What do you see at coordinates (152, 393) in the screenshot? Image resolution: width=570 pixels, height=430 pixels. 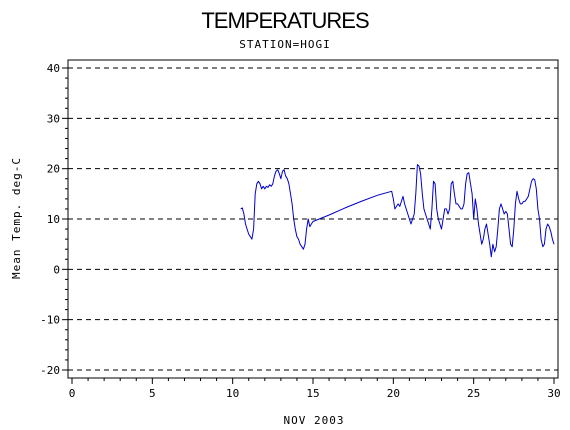 I see `x-tick-label: 5` at bounding box center [152, 393].